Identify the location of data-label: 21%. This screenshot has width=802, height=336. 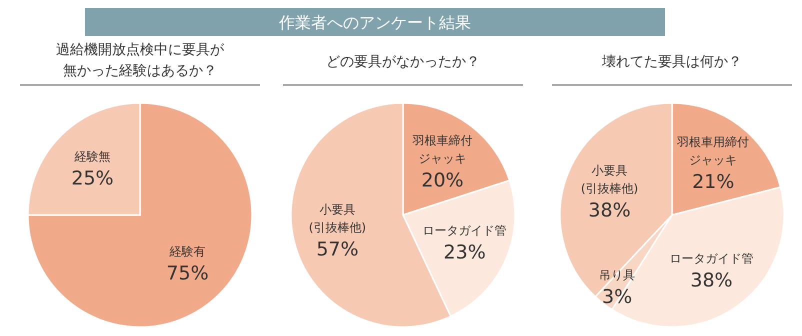
(713, 181).